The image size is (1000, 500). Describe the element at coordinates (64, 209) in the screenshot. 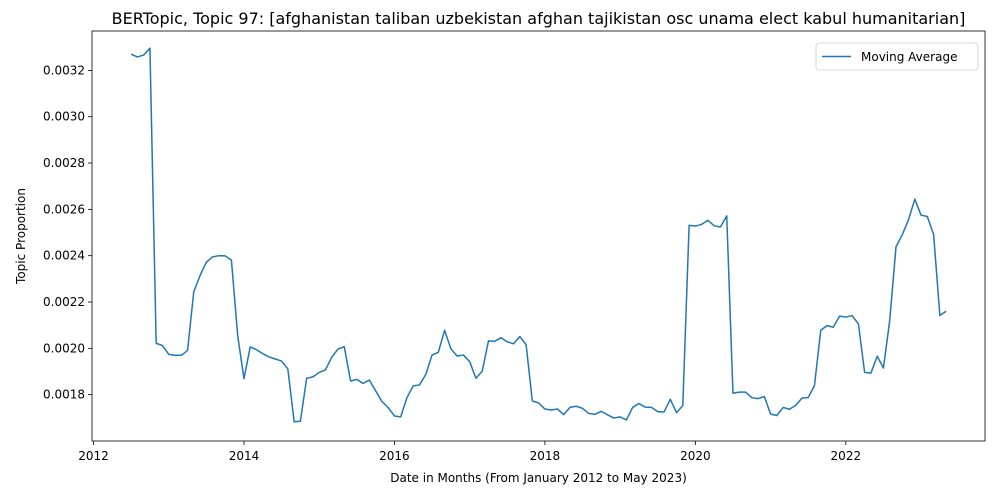

I see `y-tick-label: 0.0026` at that location.